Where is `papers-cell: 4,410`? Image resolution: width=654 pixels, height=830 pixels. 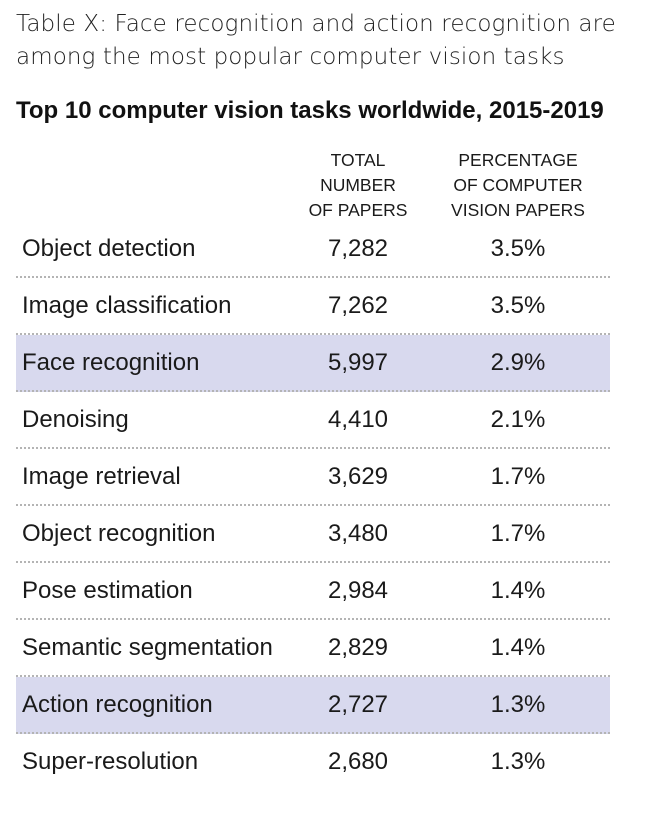 papers-cell: 4,410 is located at coordinates (358, 419).